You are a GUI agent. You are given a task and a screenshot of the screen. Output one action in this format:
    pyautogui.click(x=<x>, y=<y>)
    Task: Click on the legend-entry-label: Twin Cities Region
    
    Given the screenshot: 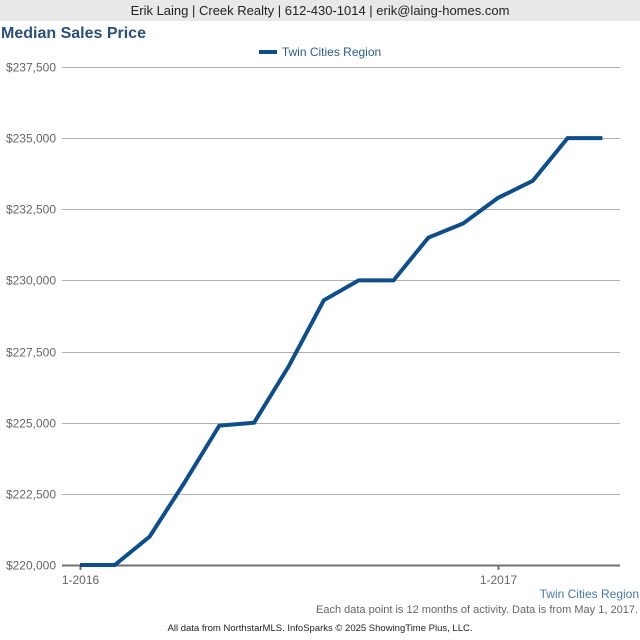 What is the action you would take?
    pyautogui.click(x=331, y=52)
    